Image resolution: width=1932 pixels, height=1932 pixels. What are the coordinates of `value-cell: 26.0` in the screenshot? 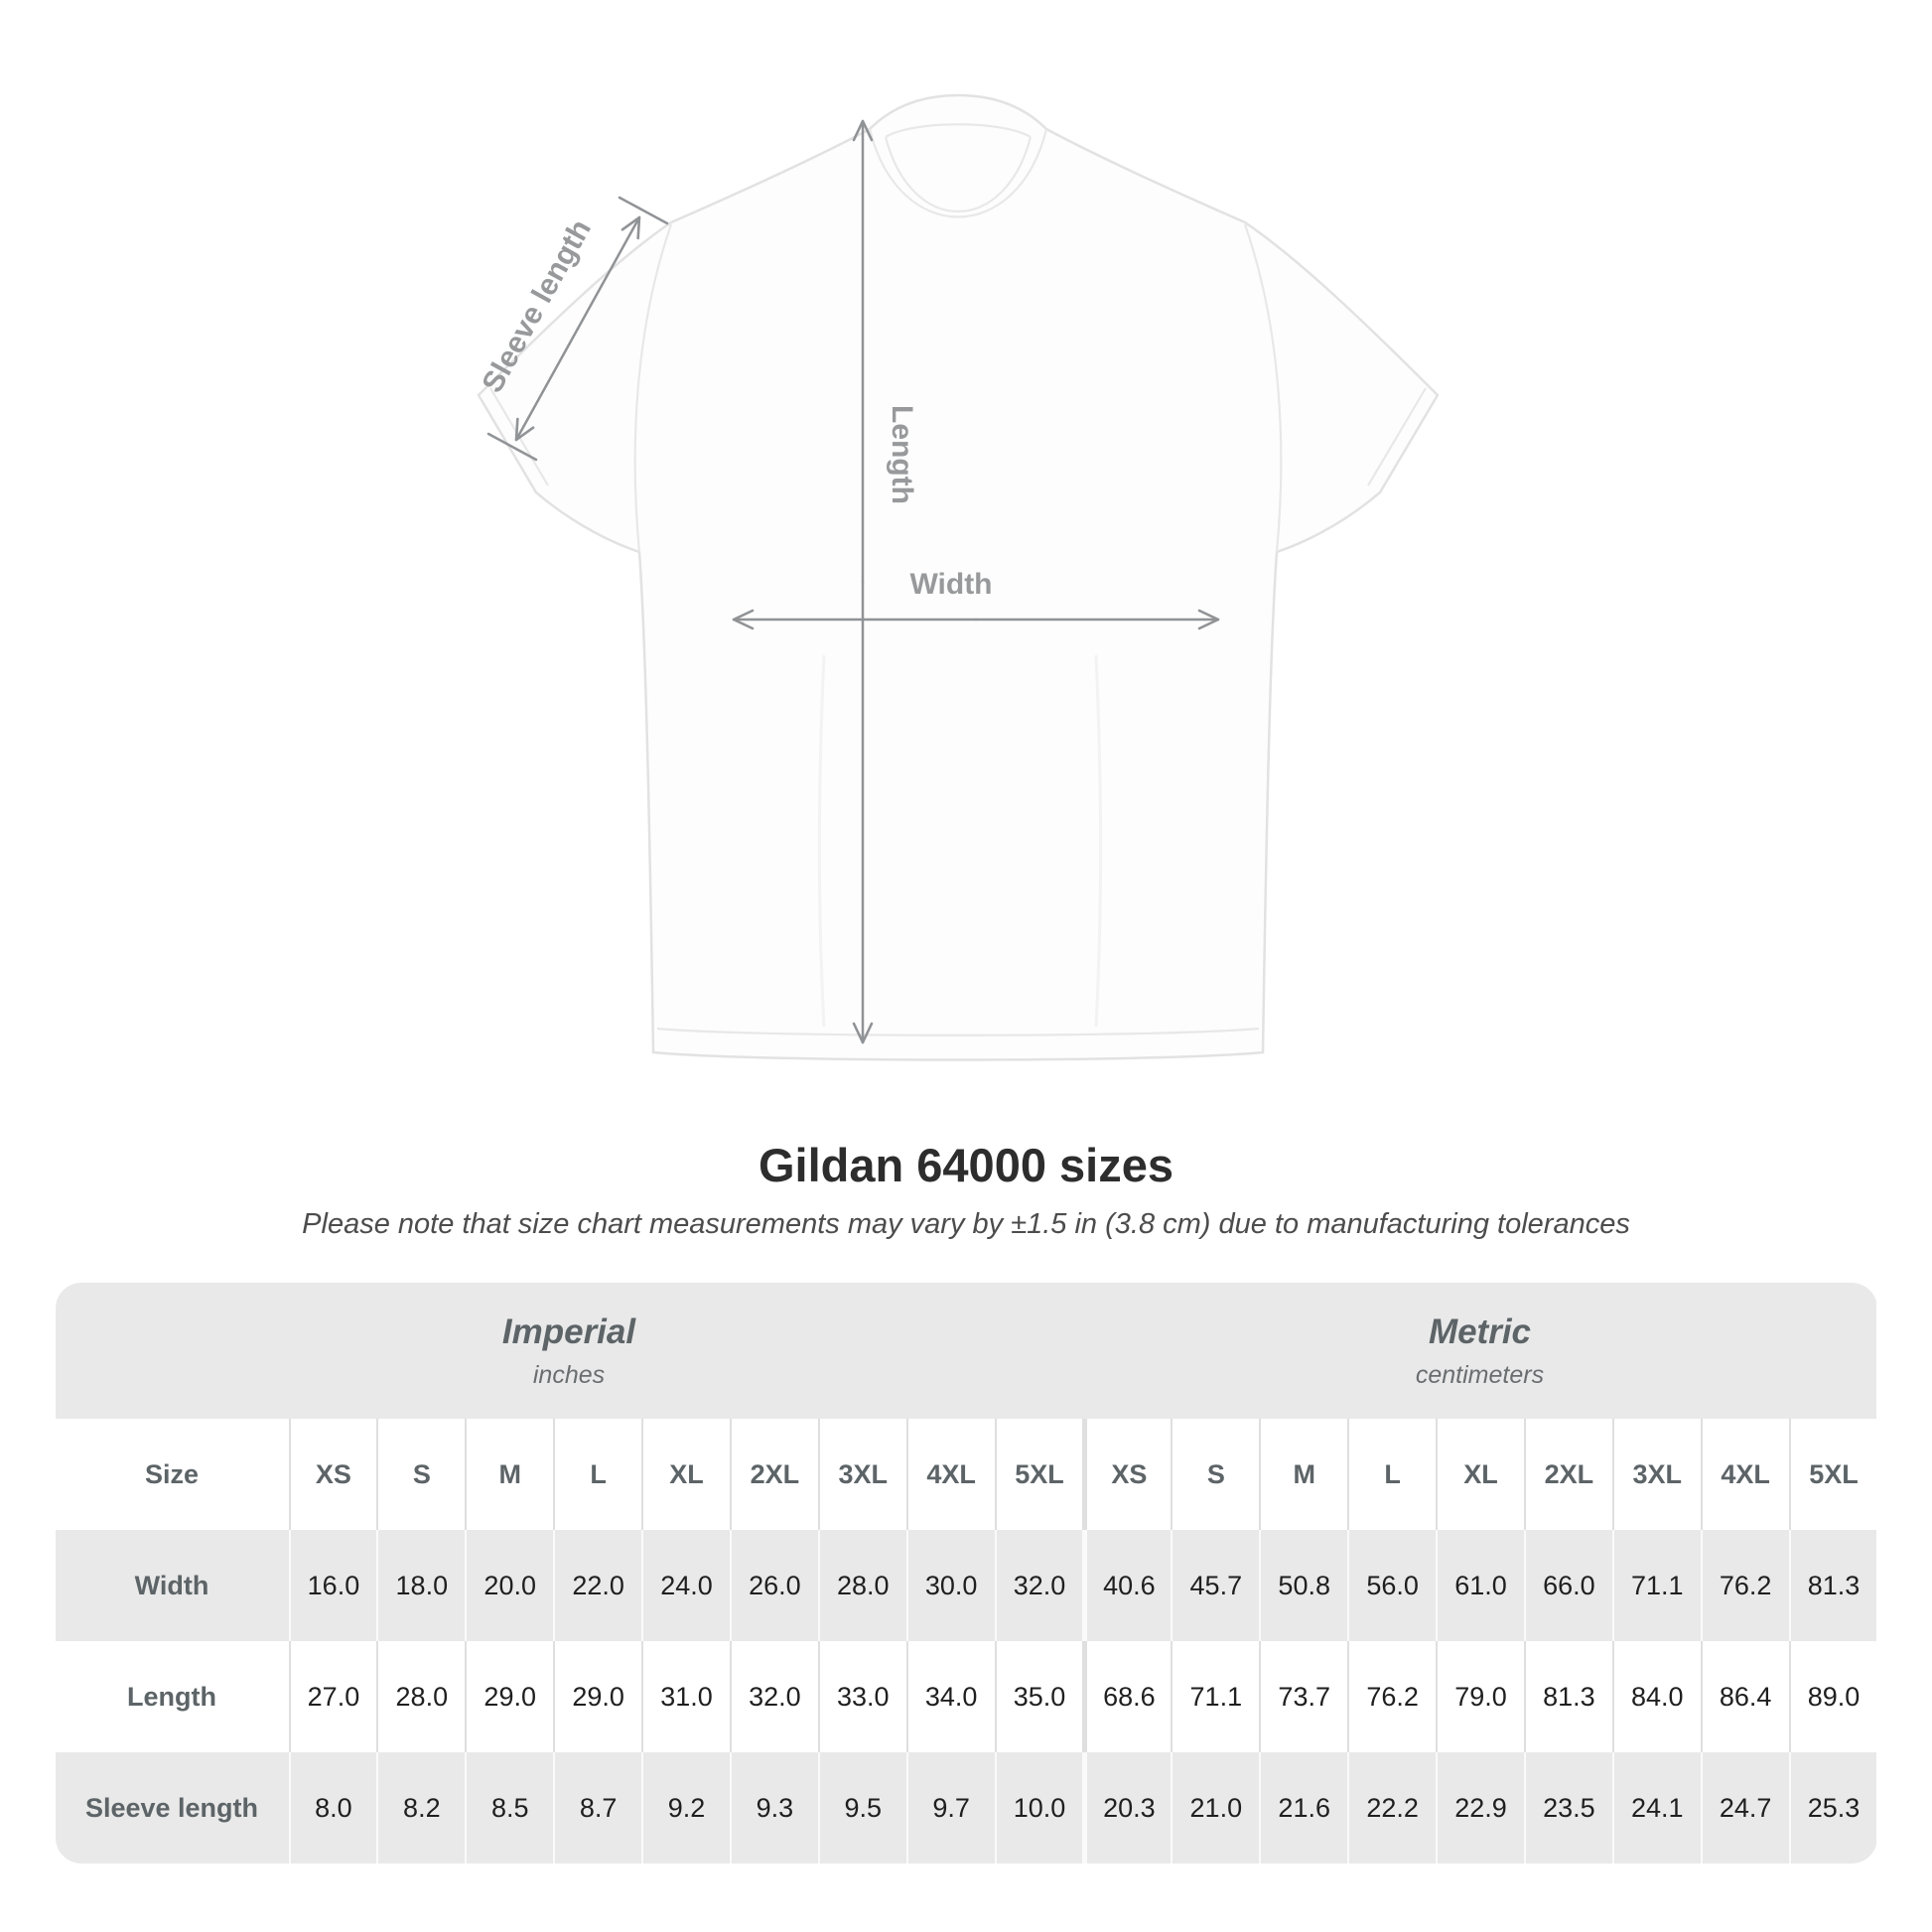 It's located at (773, 1586).